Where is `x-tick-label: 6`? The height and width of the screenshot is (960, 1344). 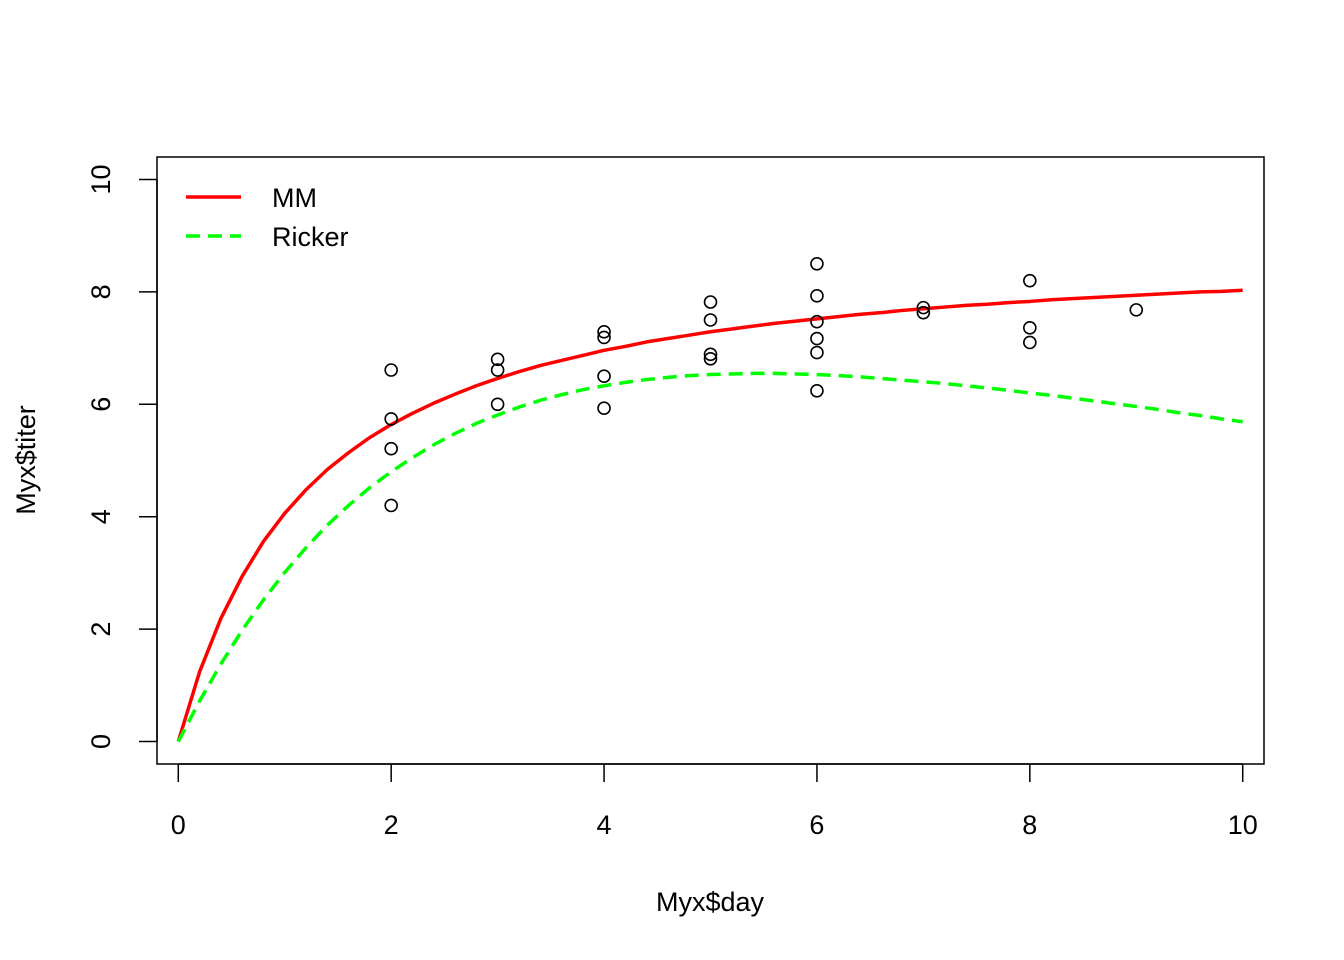
x-tick-label: 6 is located at coordinates (816, 825).